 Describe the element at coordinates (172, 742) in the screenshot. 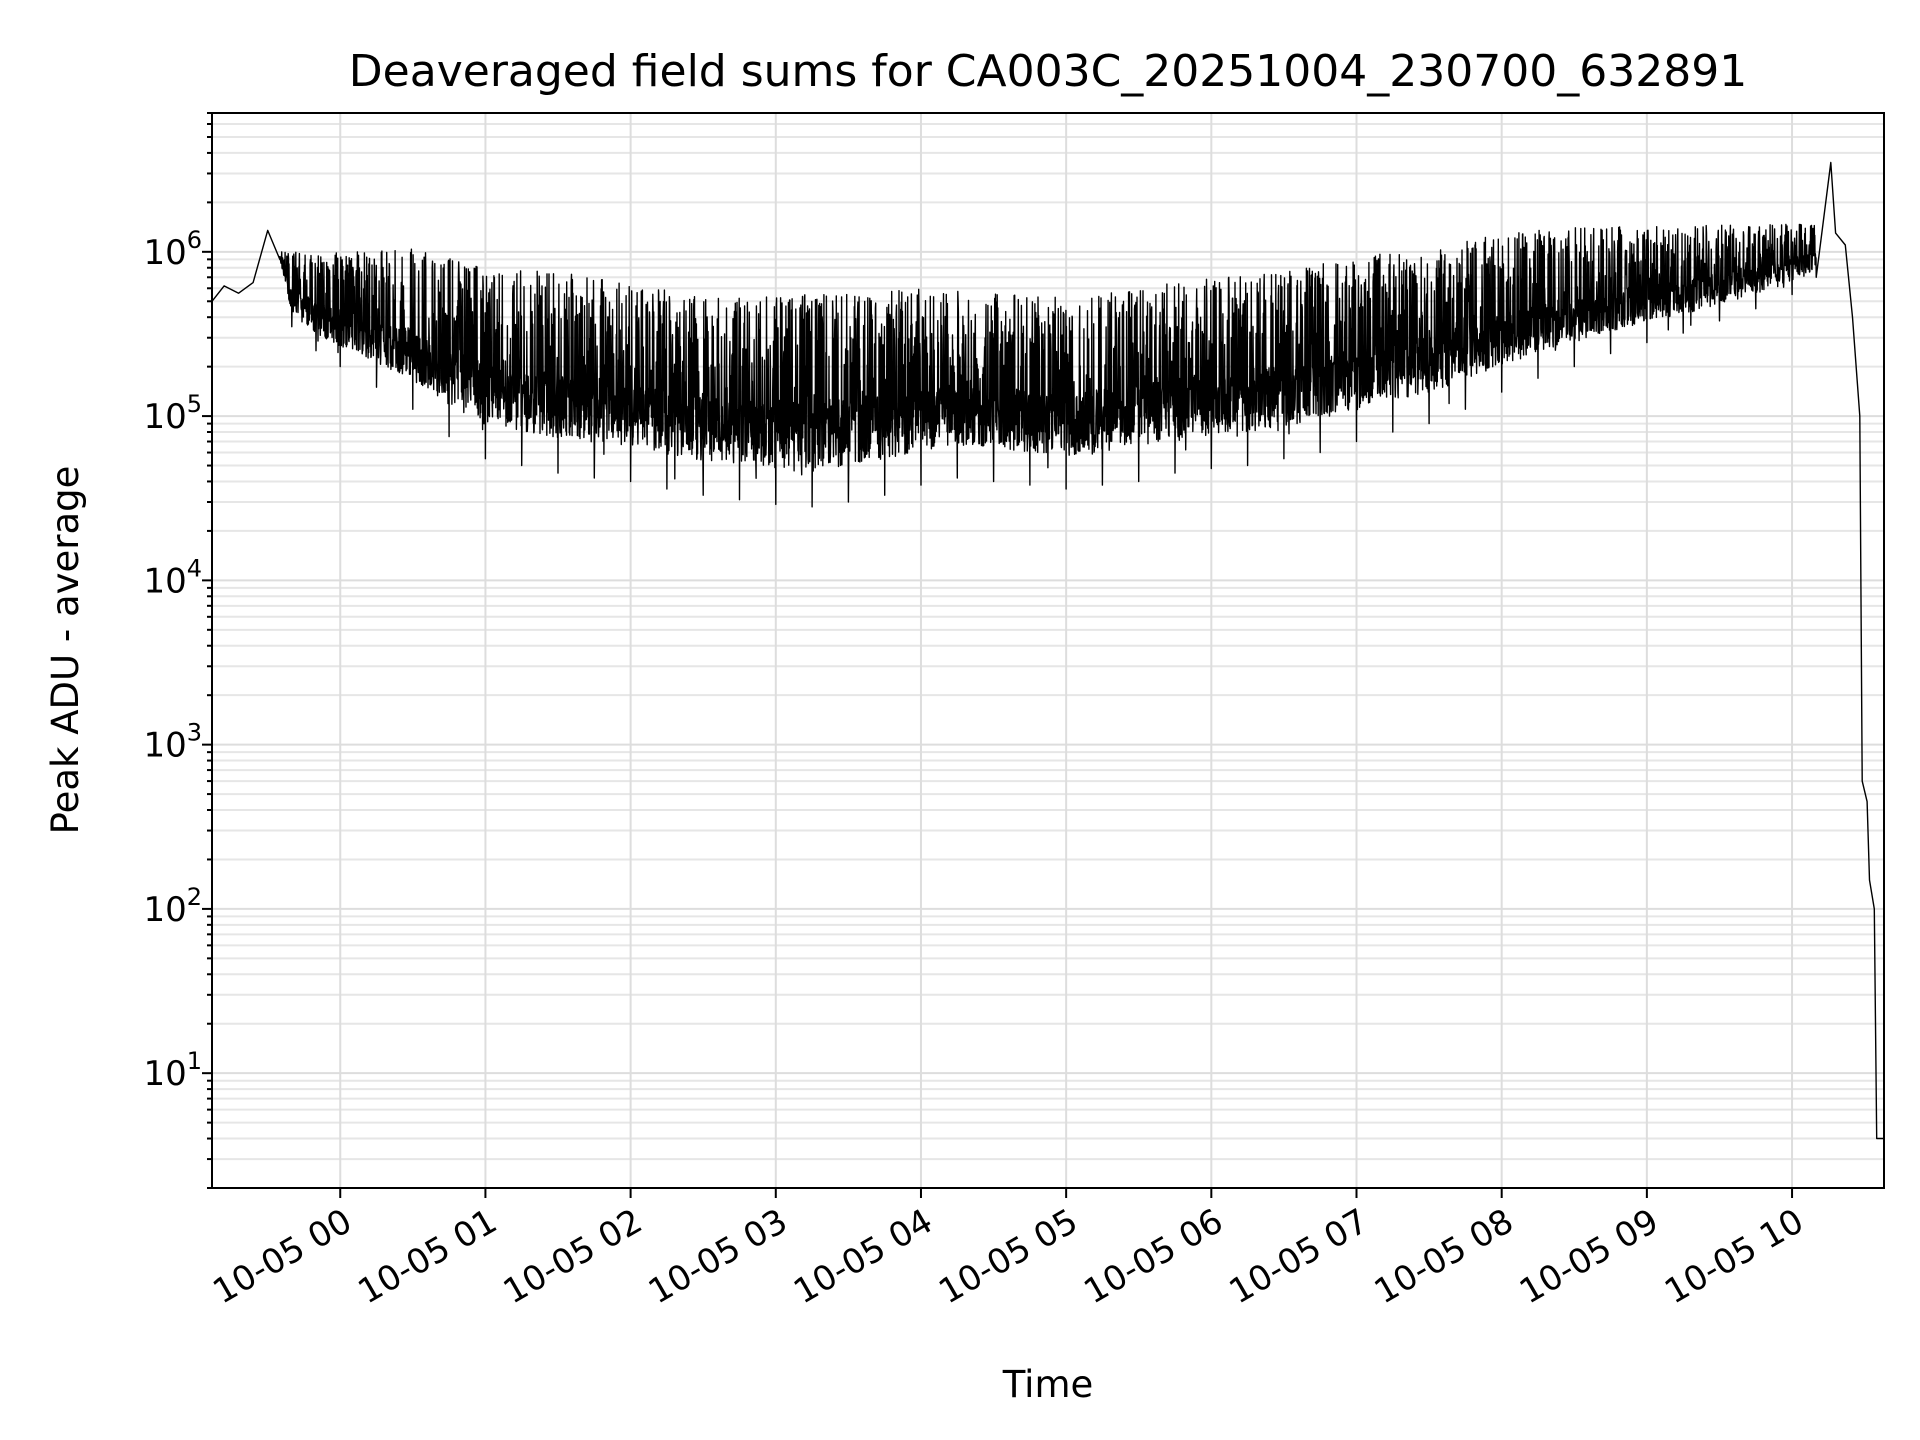

I see `y-tick-label: 10³` at that location.